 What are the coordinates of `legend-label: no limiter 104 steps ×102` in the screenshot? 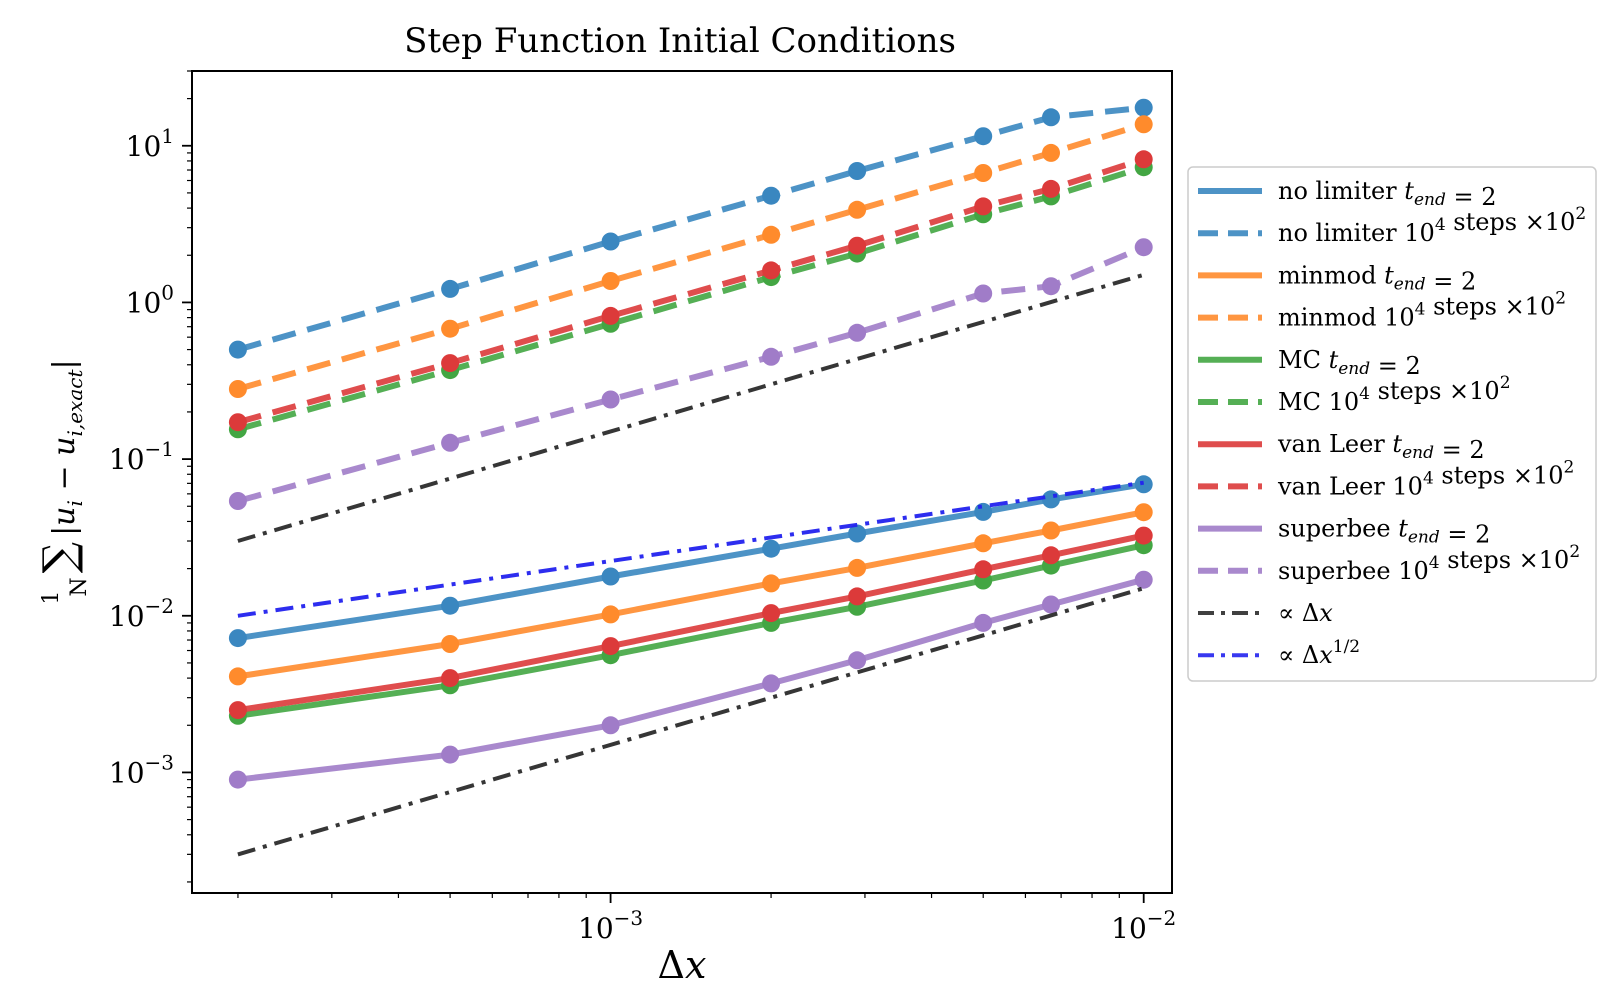 It's located at (1432, 225).